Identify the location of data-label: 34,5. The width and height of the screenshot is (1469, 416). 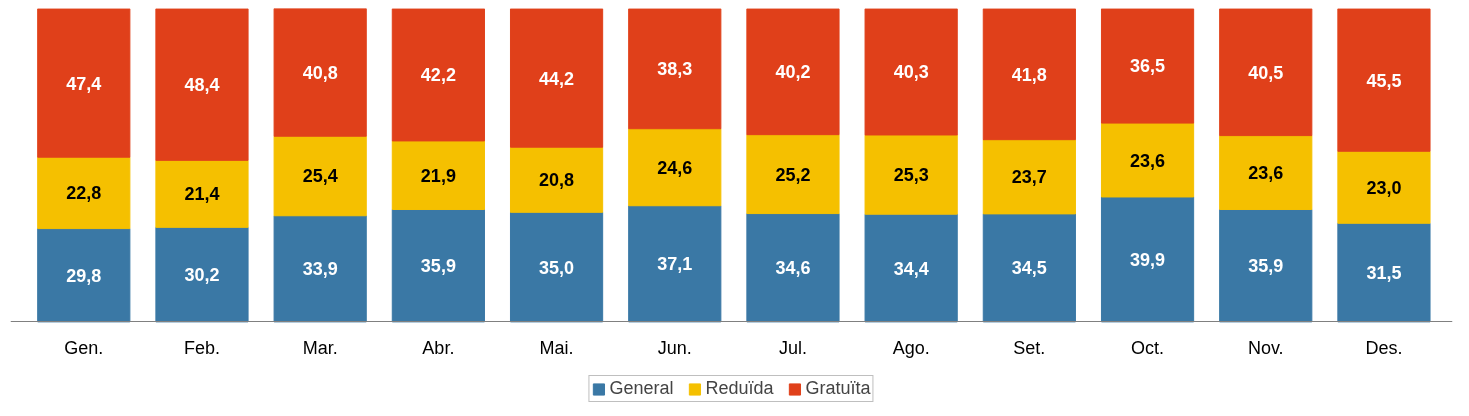
(1029, 268).